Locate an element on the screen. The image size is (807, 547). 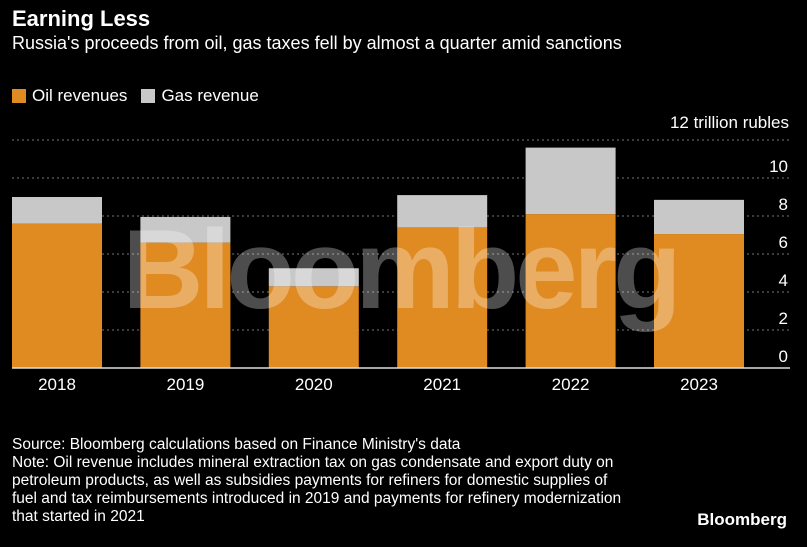
y-tick-label: 2 is located at coordinates (783, 318).